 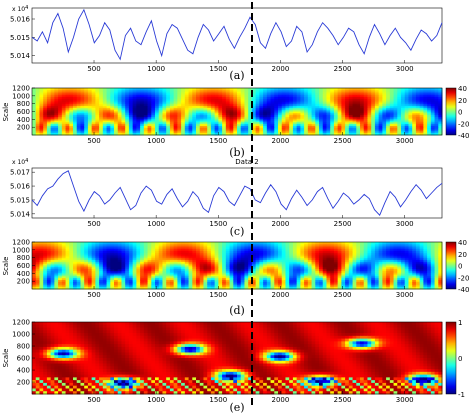 I want to click on x-tick-label: 1000, so click(x=156, y=141).